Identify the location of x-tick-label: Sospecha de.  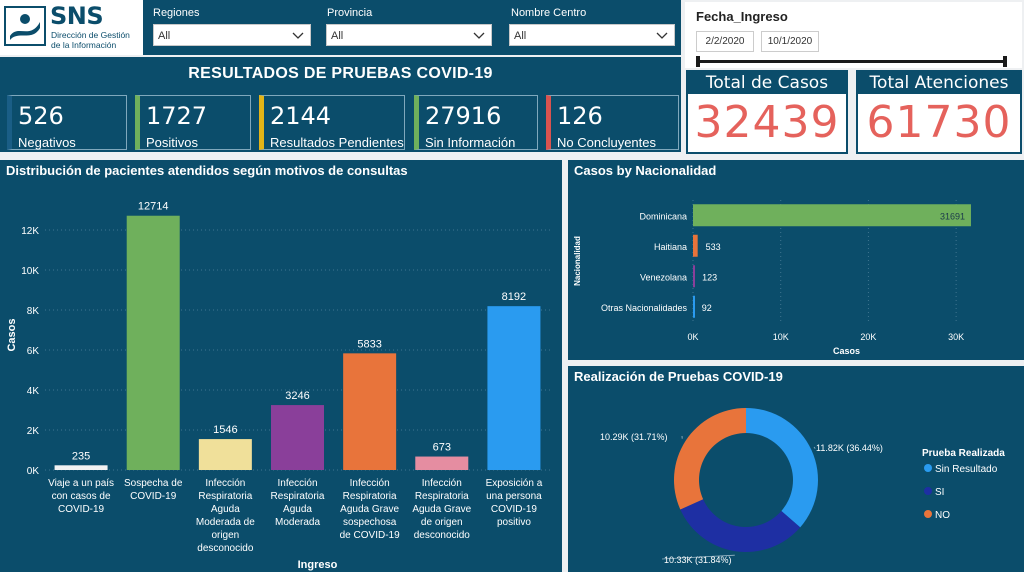
(153, 483).